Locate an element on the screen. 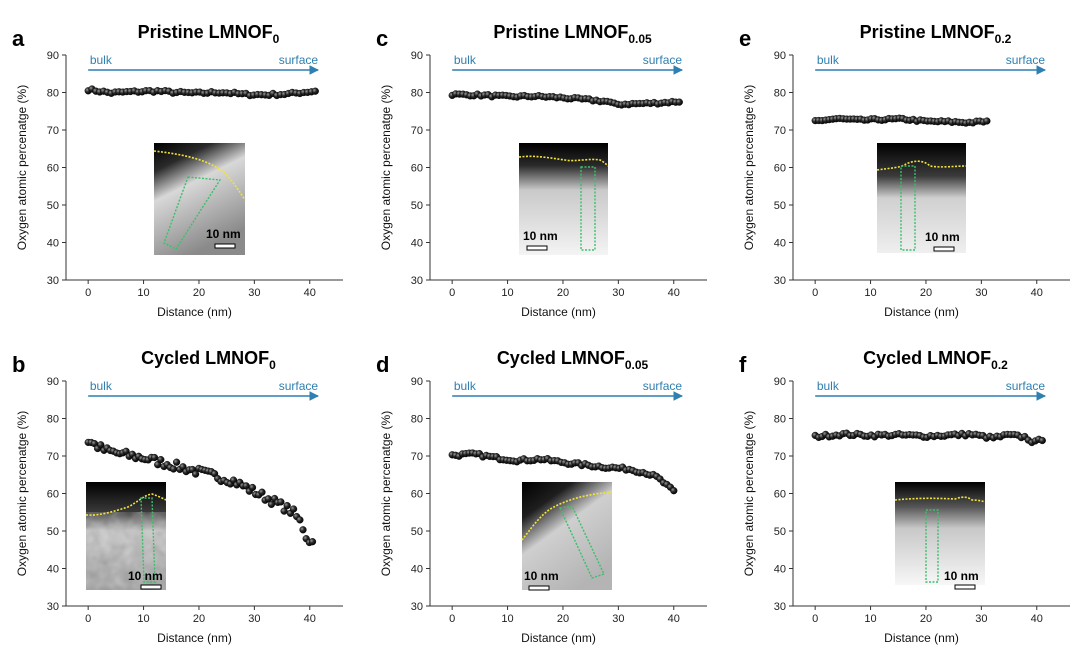  chart-title: Cycled LMNOF0.2 is located at coordinates (935, 360).